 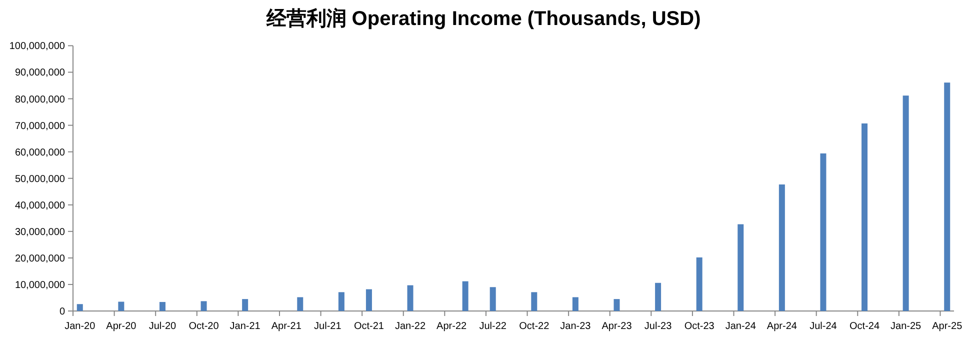 I want to click on x-tick-label: Oct-22, so click(x=534, y=326).